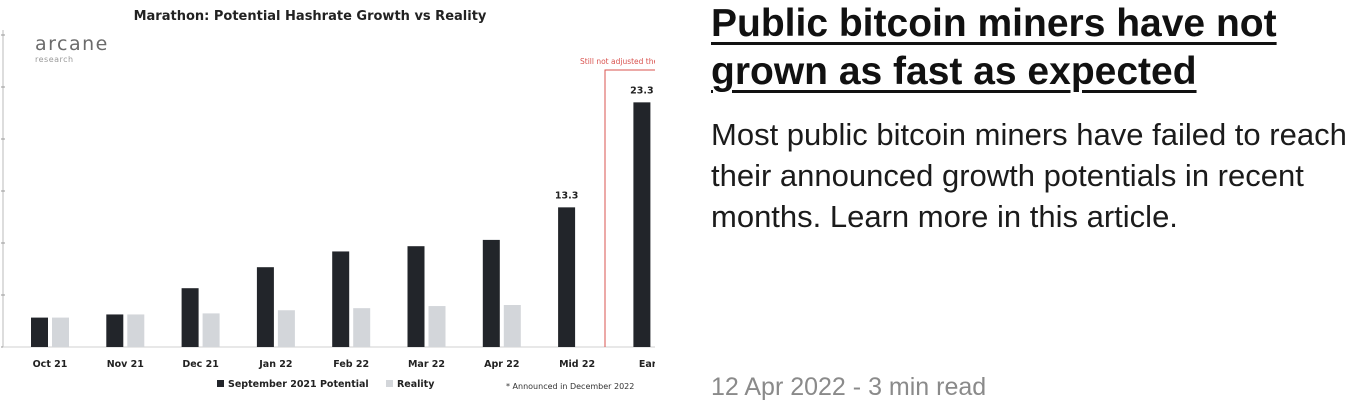  What do you see at coordinates (617, 61) in the screenshot?
I see `chart-annotation: Still not adjusted the` at bounding box center [617, 61].